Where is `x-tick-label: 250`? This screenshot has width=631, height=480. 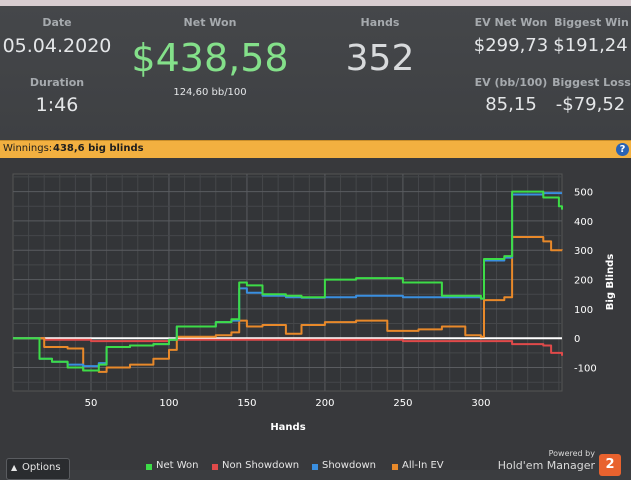 x-tick-label: 250 is located at coordinates (402, 403).